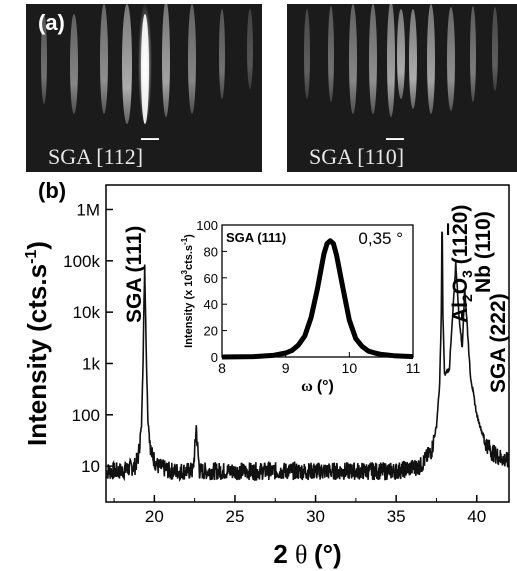 The height and width of the screenshot is (571, 517). What do you see at coordinates (476, 516) in the screenshot?
I see `x-tick-label: 40` at bounding box center [476, 516].